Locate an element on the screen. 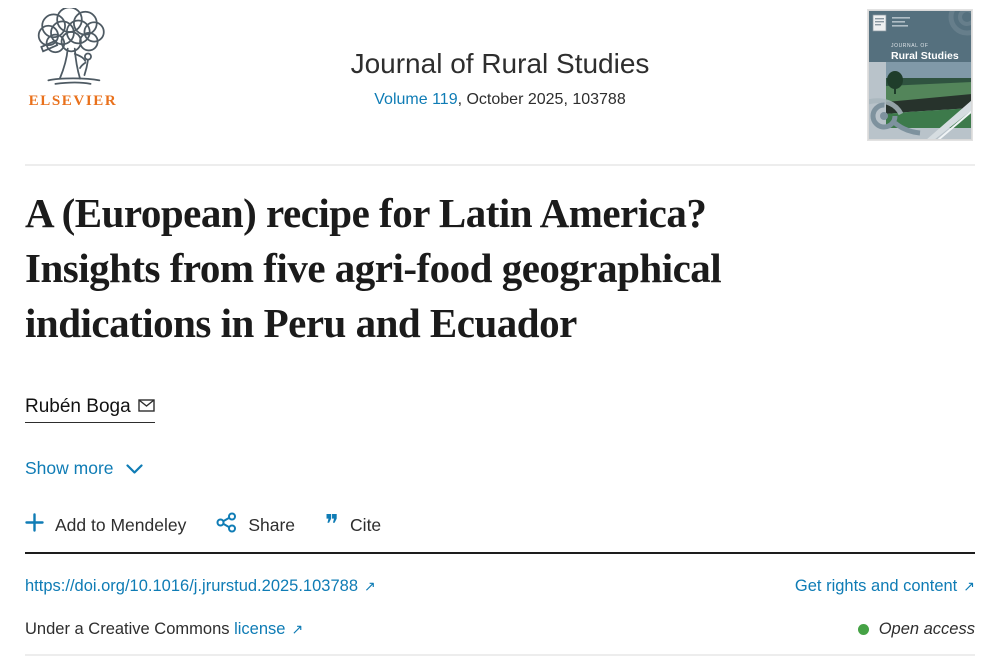 The height and width of the screenshot is (670, 1000). issue-line: Volume 119, October 2025, 103788 is located at coordinates (500, 100).